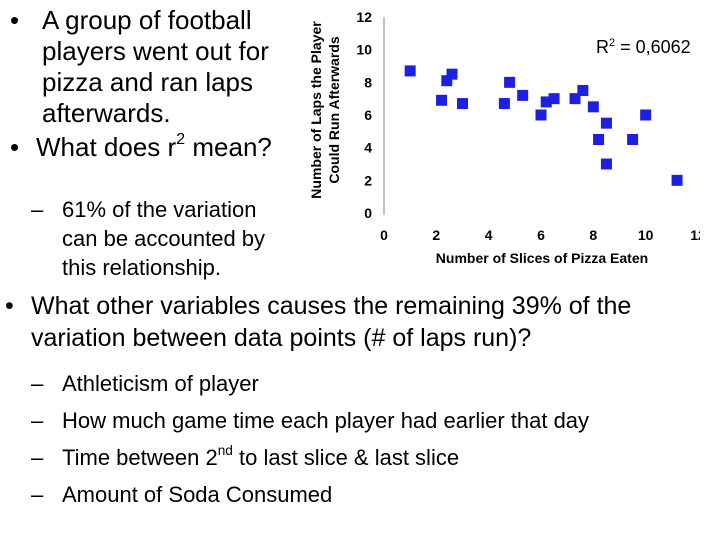  I want to click on sub-bullet-text: Time between 2, so click(140, 457).